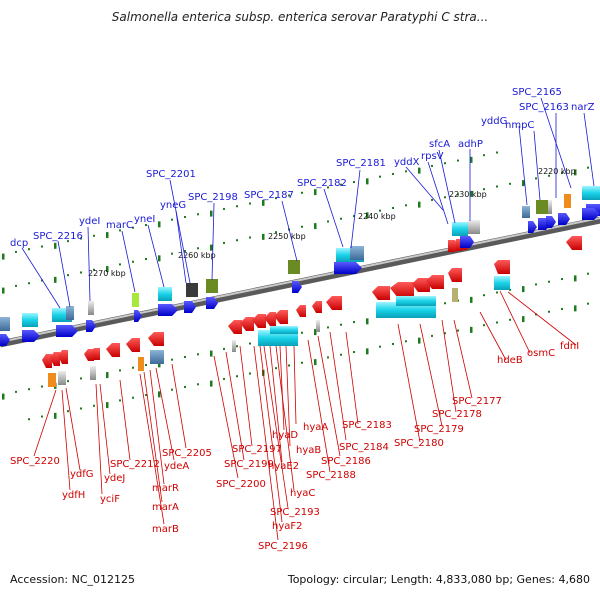 This screenshot has width=600, height=600. What do you see at coordinates (165, 529) in the screenshot?
I see `gene-label: marB` at bounding box center [165, 529].